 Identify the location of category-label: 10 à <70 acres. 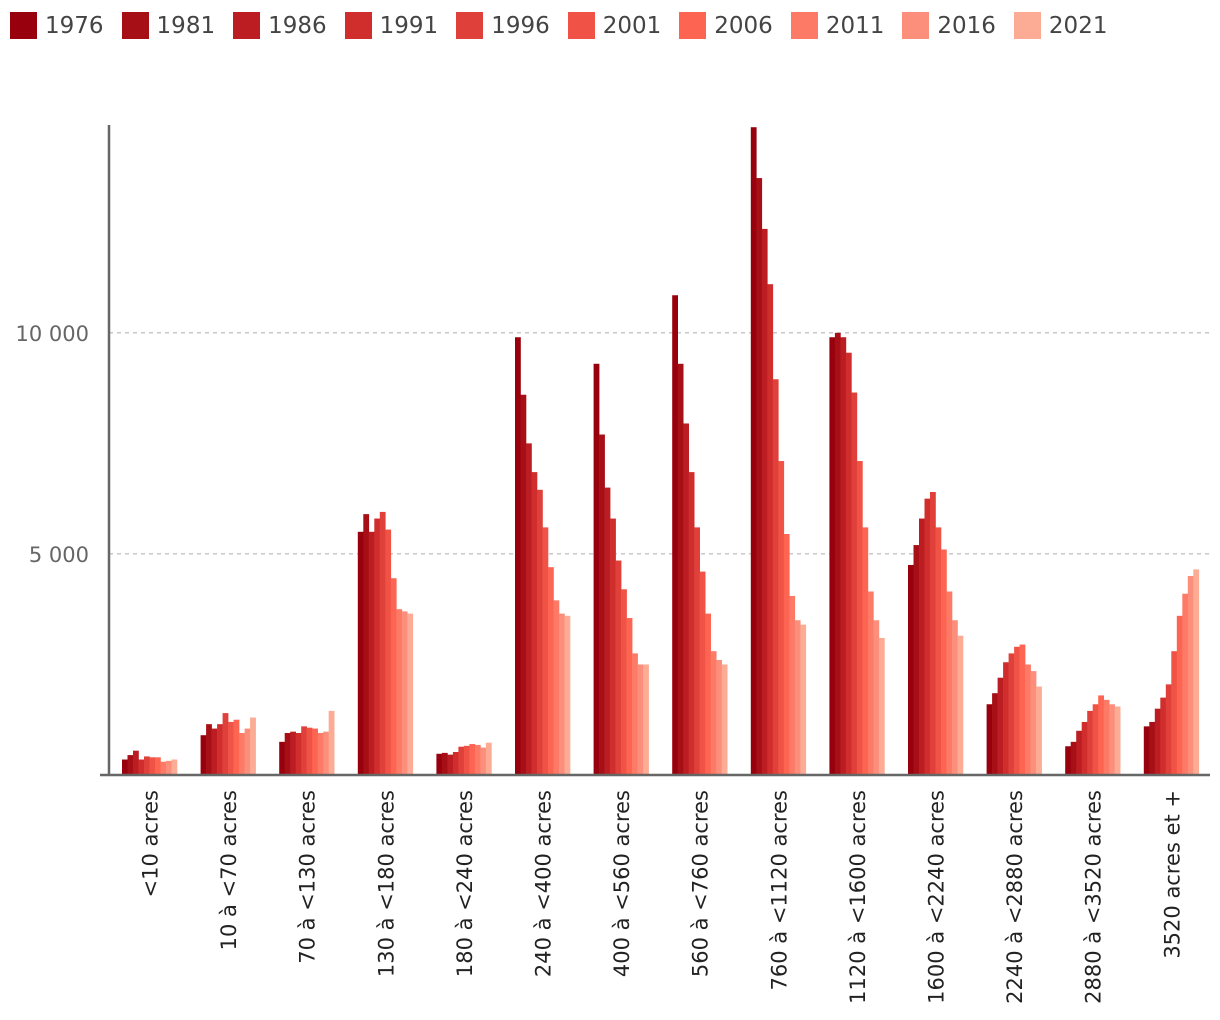
(229, 870).